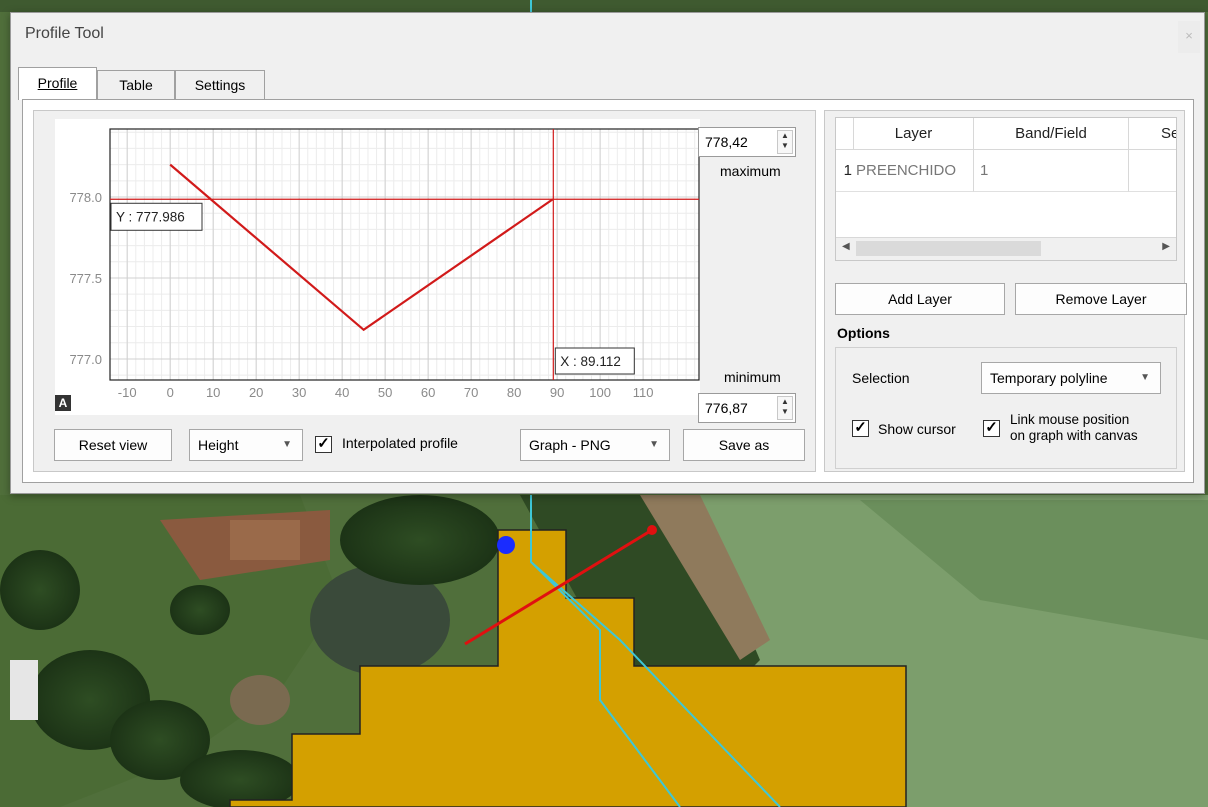 The height and width of the screenshot is (807, 1208). What do you see at coordinates (557, 392) in the screenshot?
I see `x-tick-label: 90` at bounding box center [557, 392].